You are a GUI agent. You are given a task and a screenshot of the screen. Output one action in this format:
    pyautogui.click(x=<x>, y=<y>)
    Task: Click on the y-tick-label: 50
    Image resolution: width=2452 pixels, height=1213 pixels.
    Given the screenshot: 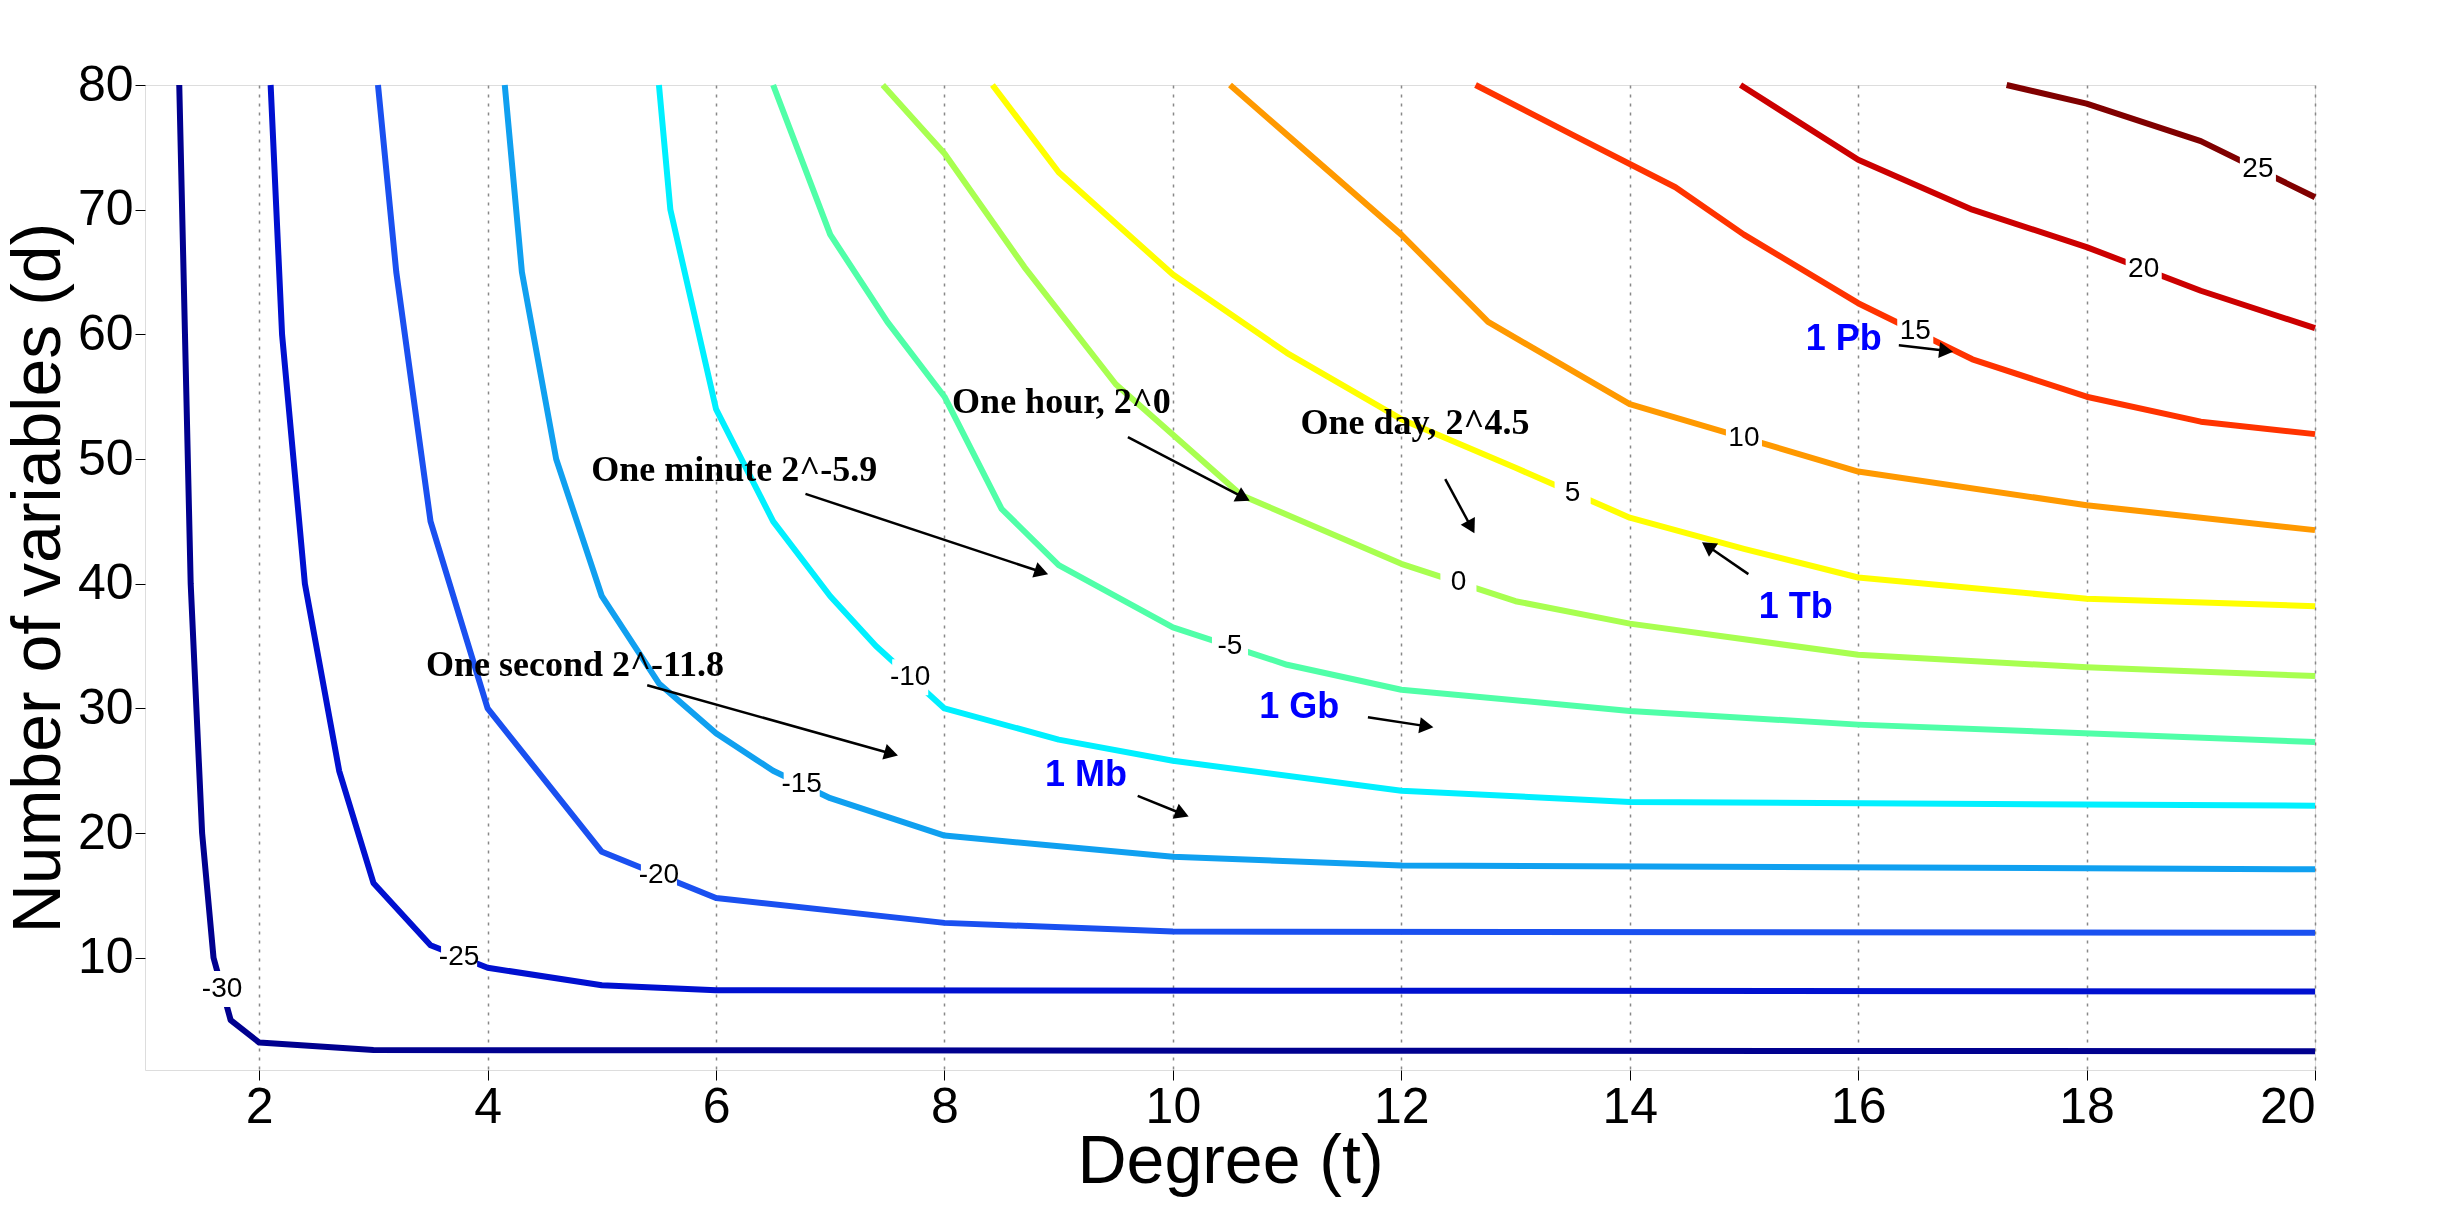 What is the action you would take?
    pyautogui.click(x=105, y=457)
    